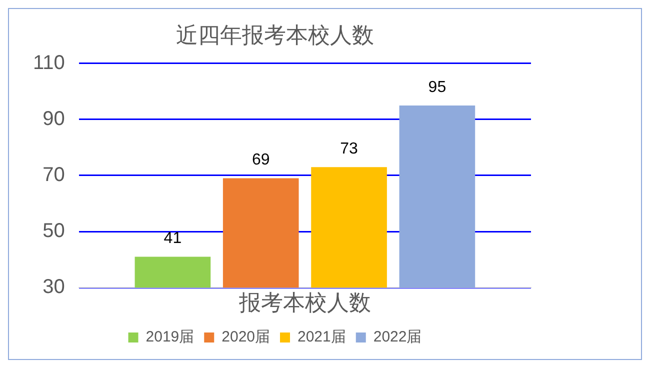 This screenshot has height=370, width=652. Describe the element at coordinates (397, 337) in the screenshot. I see `legend-label: 2022届` at that location.